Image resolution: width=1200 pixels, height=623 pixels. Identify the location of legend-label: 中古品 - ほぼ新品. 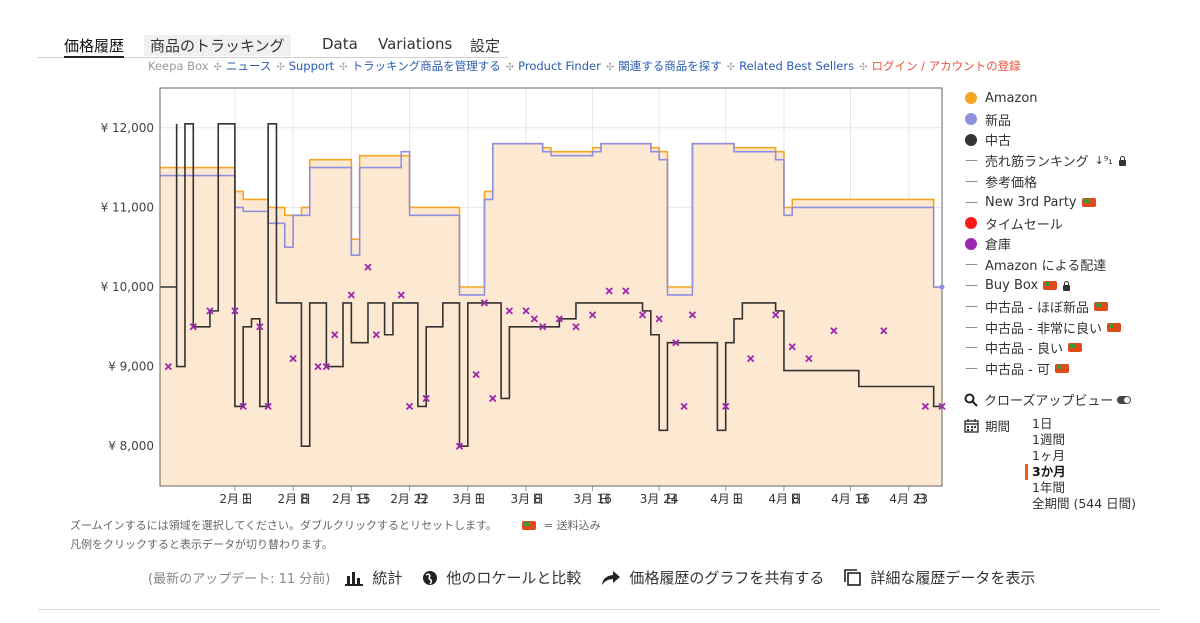
(1037, 308).